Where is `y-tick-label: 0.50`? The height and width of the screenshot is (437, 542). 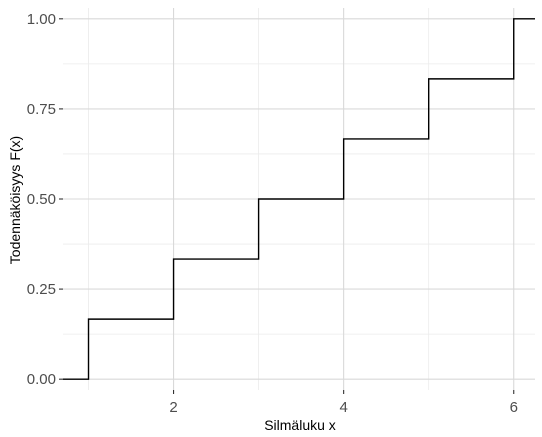 y-tick-label: 0.50 is located at coordinates (41, 199).